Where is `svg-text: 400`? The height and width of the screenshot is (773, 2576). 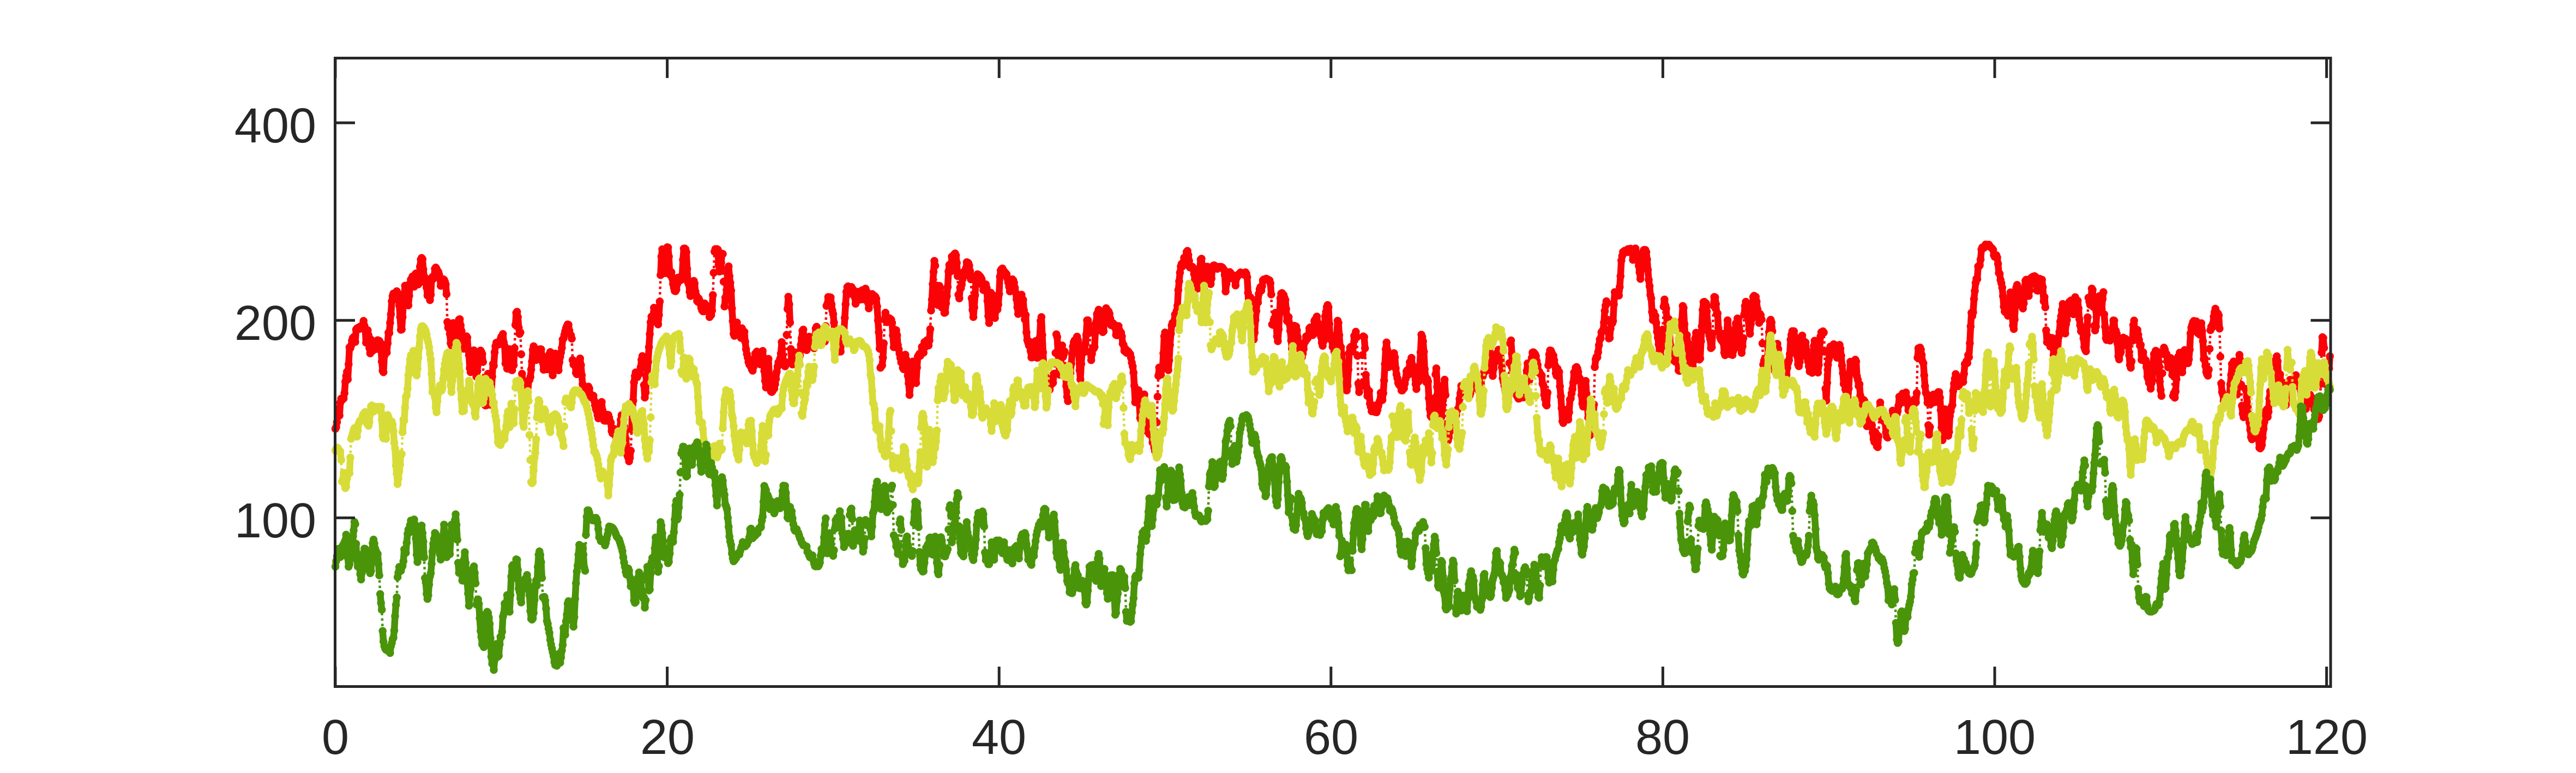
svg-text: 400 is located at coordinates (275, 126).